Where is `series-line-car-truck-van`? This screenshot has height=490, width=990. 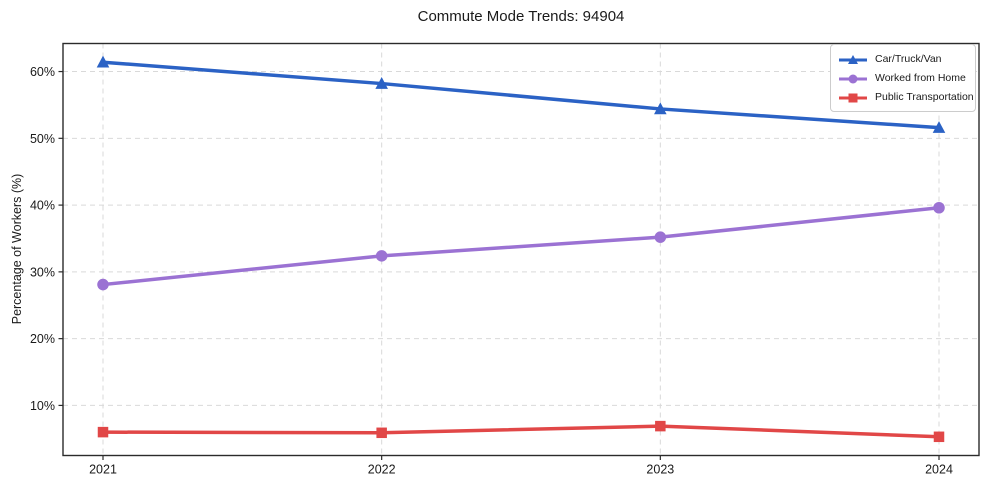
series-line-car-truck-van is located at coordinates (521, 95).